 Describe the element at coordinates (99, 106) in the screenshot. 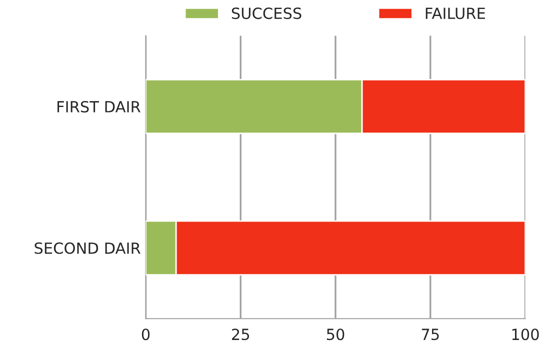

I see `y-tick-label: FIRST DAIR` at that location.